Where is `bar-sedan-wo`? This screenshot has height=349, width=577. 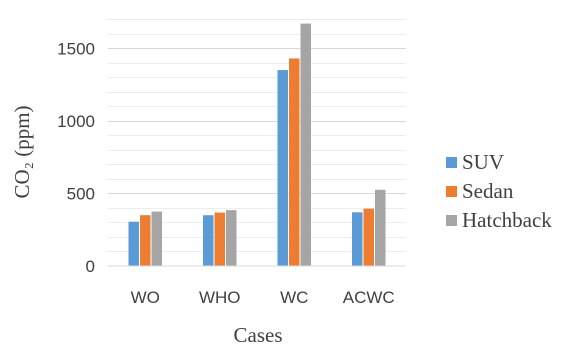
bar-sedan-wo is located at coordinates (145, 240).